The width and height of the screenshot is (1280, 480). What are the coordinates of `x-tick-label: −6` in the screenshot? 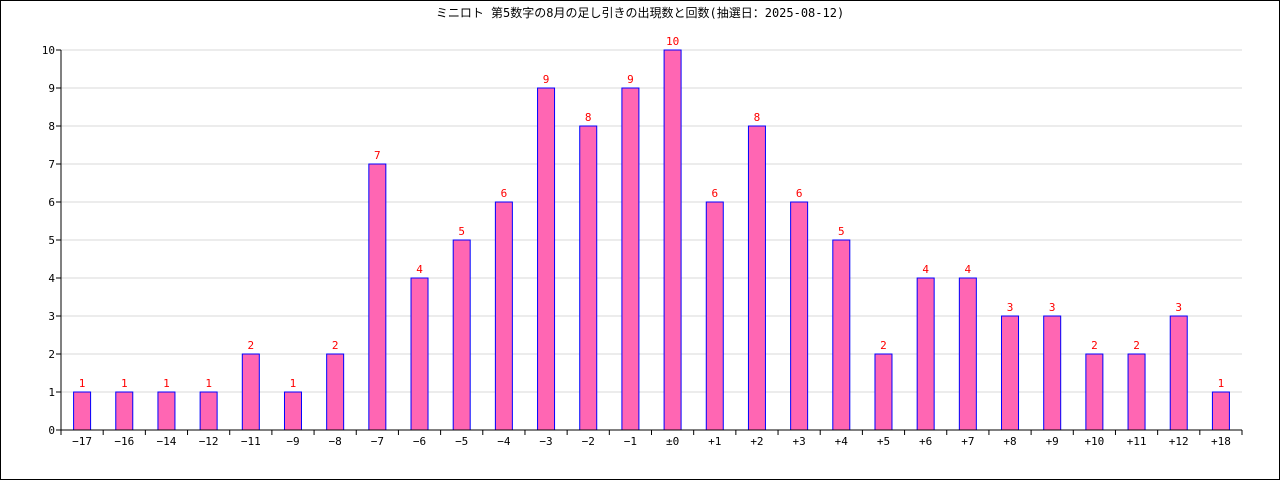 It's located at (419, 441).